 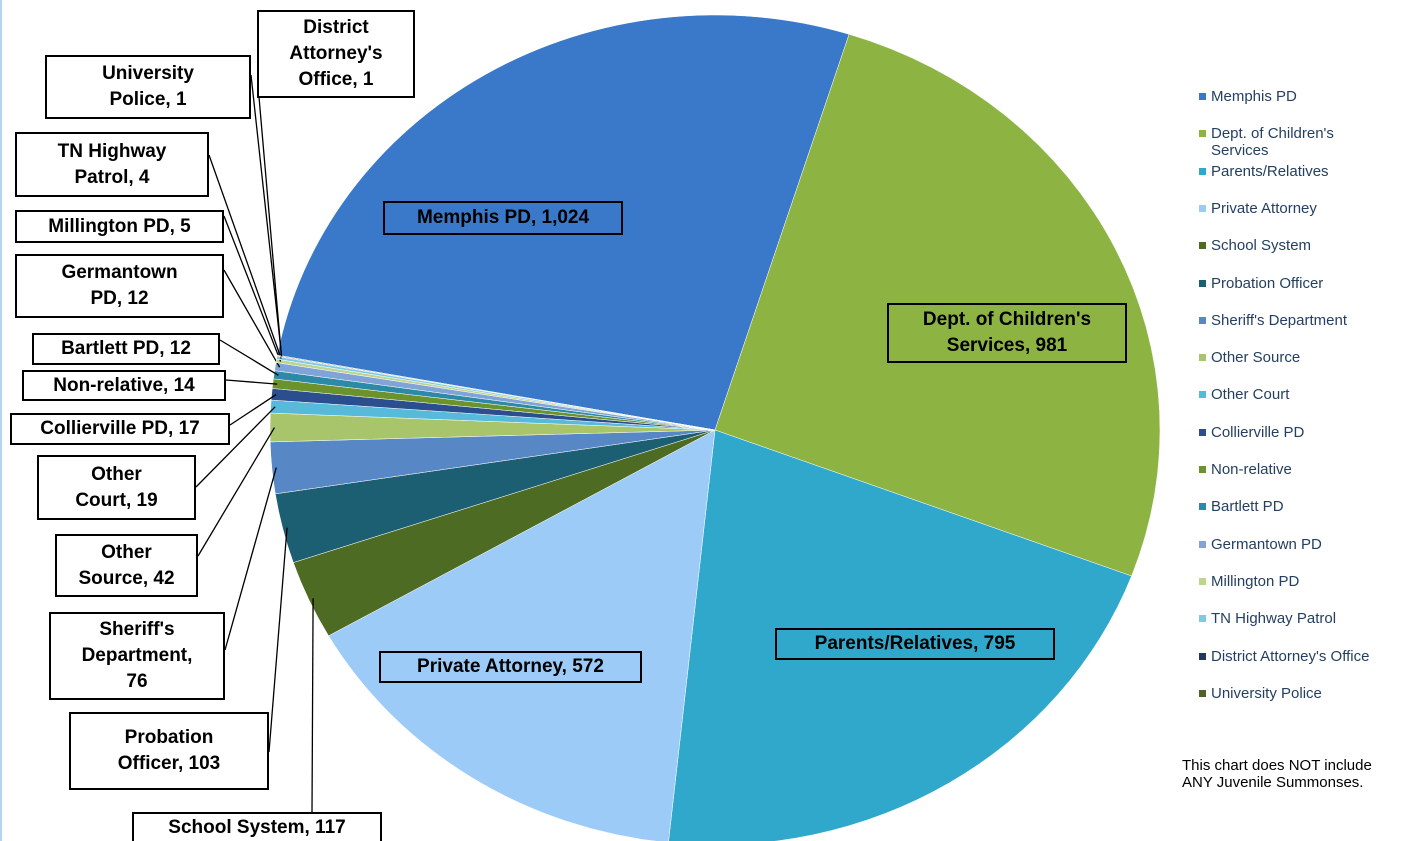 I want to click on data-label: University Police, 1, so click(x=148, y=87).